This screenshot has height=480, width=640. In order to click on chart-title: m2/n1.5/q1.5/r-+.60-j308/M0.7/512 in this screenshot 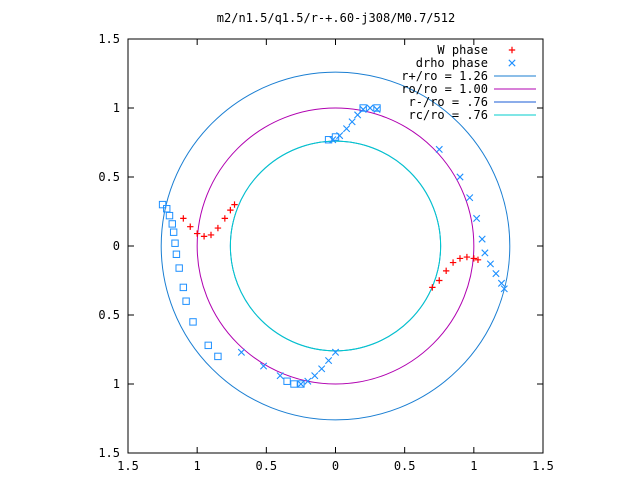, I will do `click(336, 18)`.